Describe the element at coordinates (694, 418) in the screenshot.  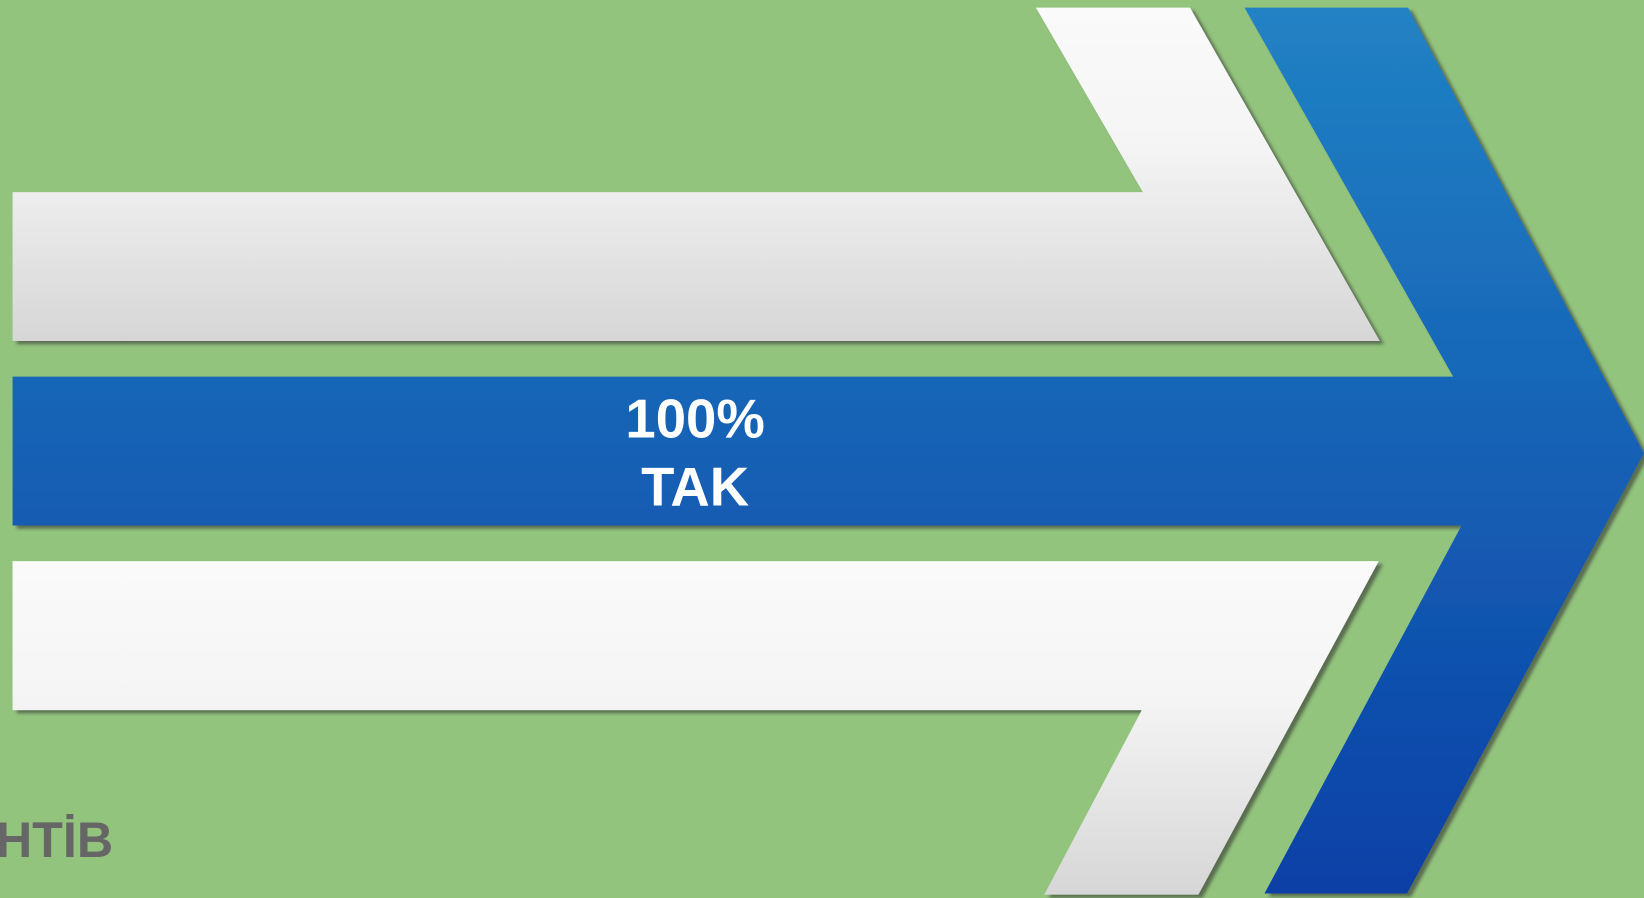
I see `arrow-value: 100%` at that location.